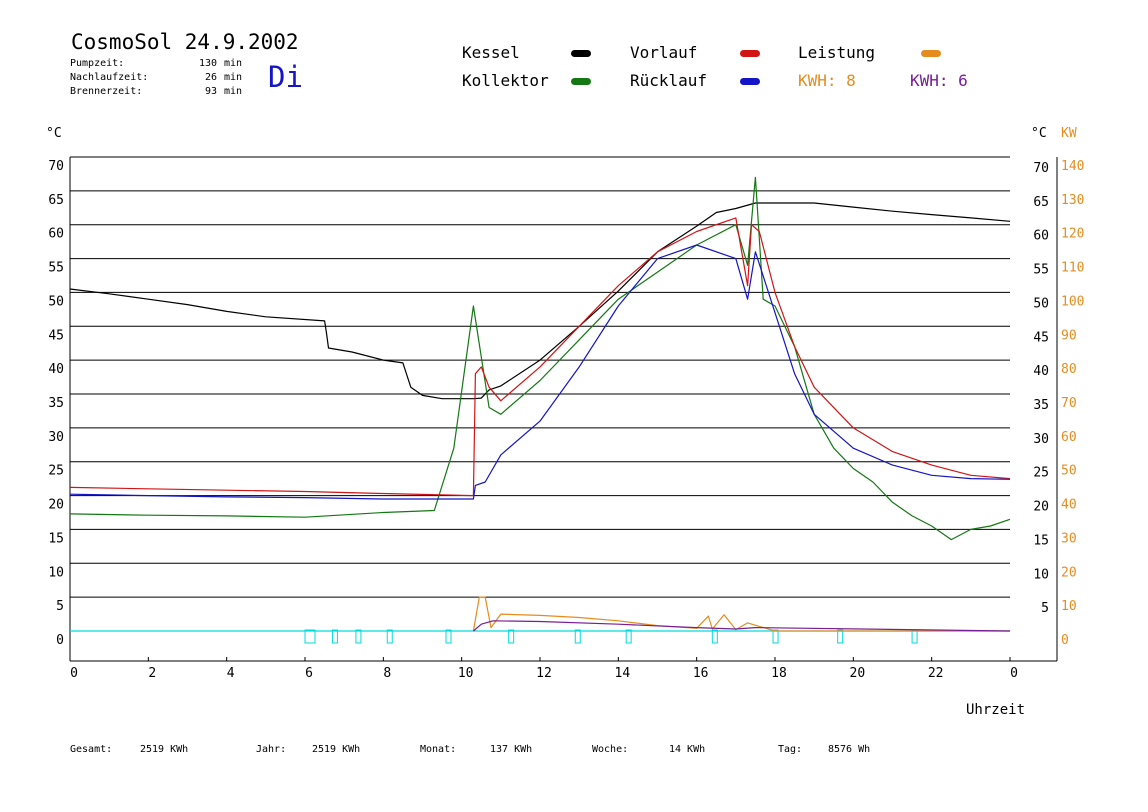  Describe the element at coordinates (790, 749) in the screenshot. I see `footer-label: Tag:` at that location.